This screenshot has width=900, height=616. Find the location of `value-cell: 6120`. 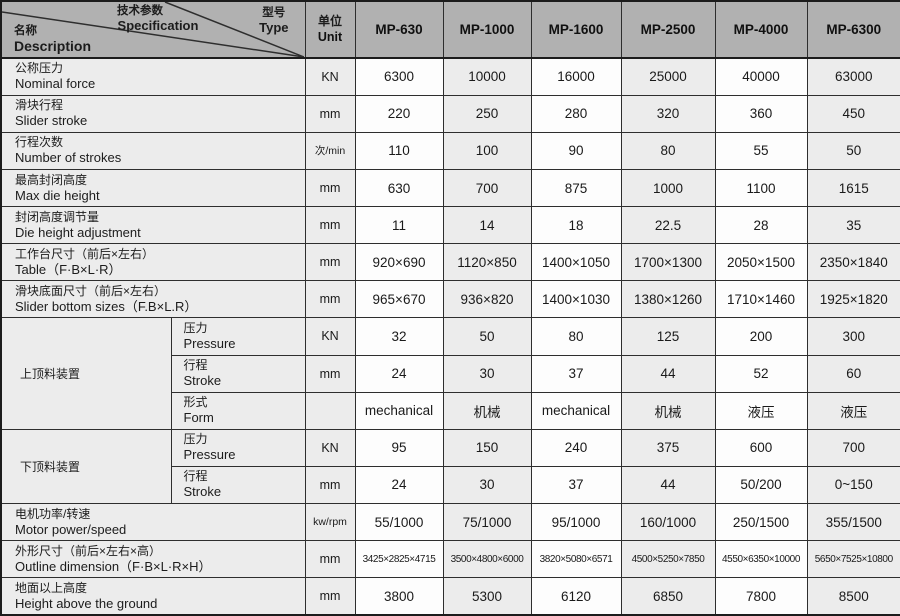

value-cell: 6120 is located at coordinates (576, 596).